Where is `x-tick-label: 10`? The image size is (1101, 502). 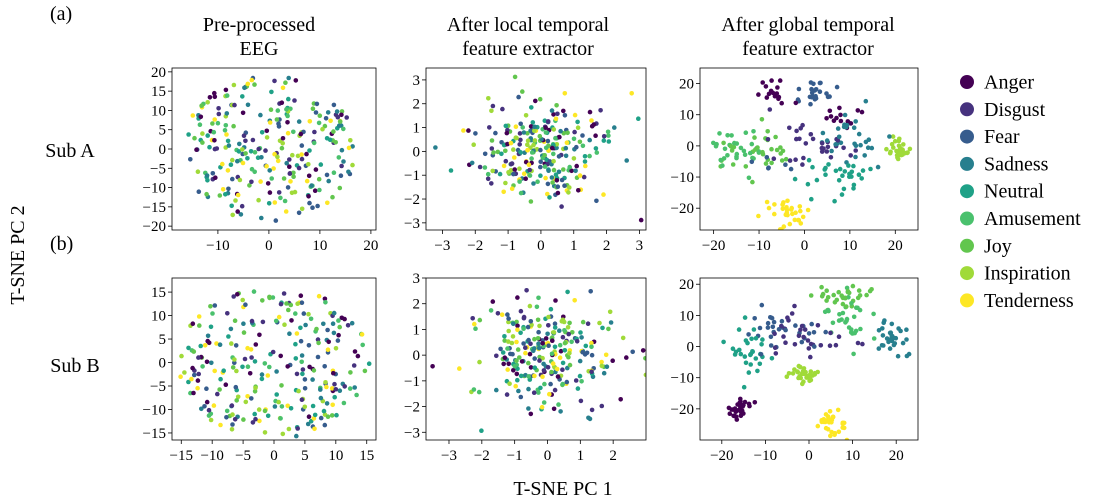
x-tick-label: 10 is located at coordinates (335, 456).